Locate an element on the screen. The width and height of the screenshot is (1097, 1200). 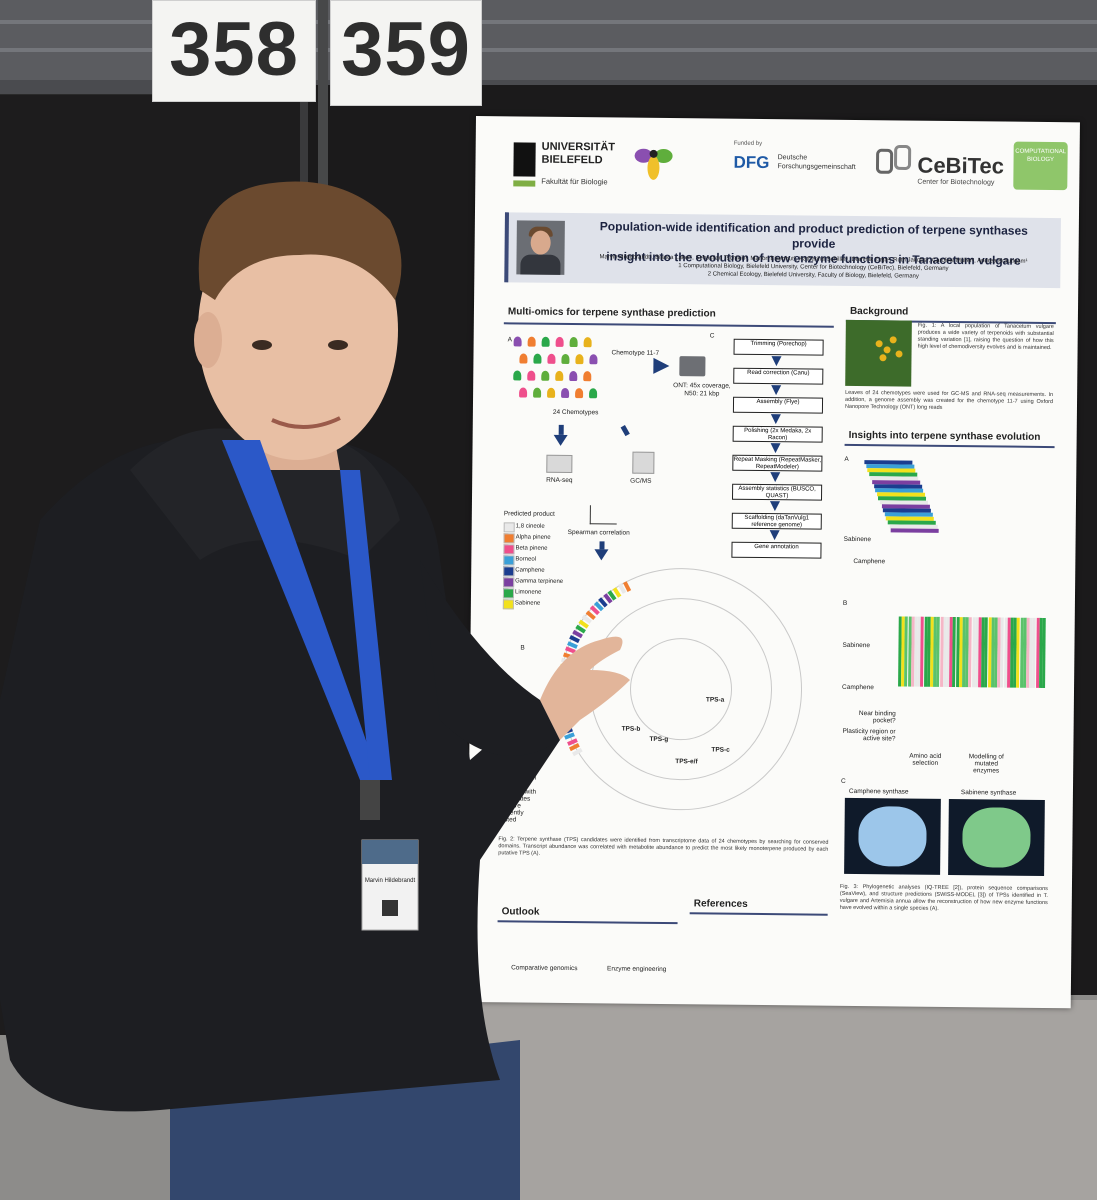
legend-label: 1,8 cineole is located at coordinates (530, 526).